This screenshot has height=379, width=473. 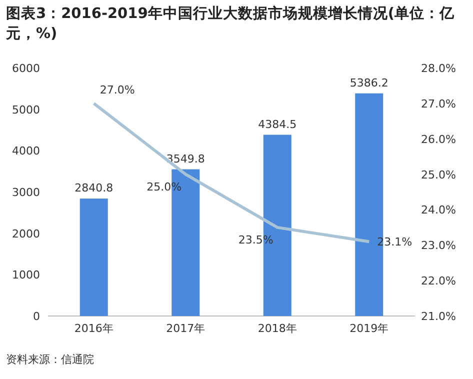 I want to click on y-tick-label: 6000, so click(x=26, y=68).